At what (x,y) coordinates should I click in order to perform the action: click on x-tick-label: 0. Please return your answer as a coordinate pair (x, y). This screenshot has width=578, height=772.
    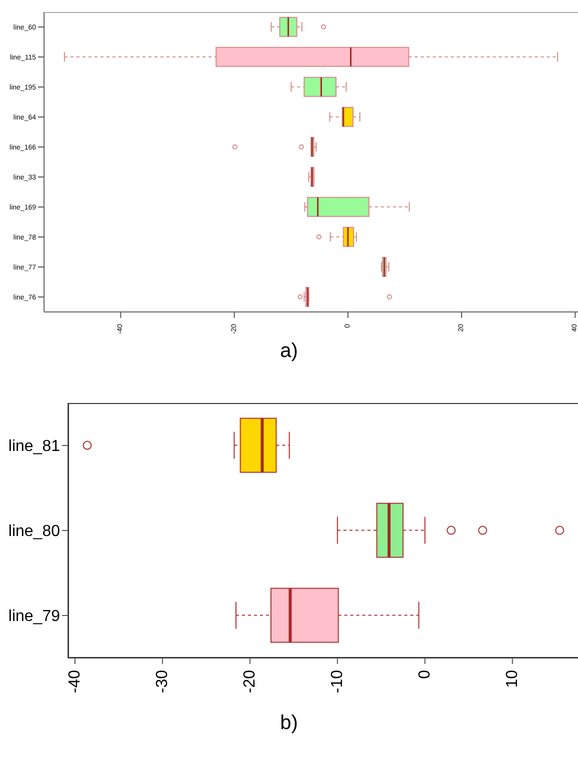
    Looking at the image, I should click on (425, 674).